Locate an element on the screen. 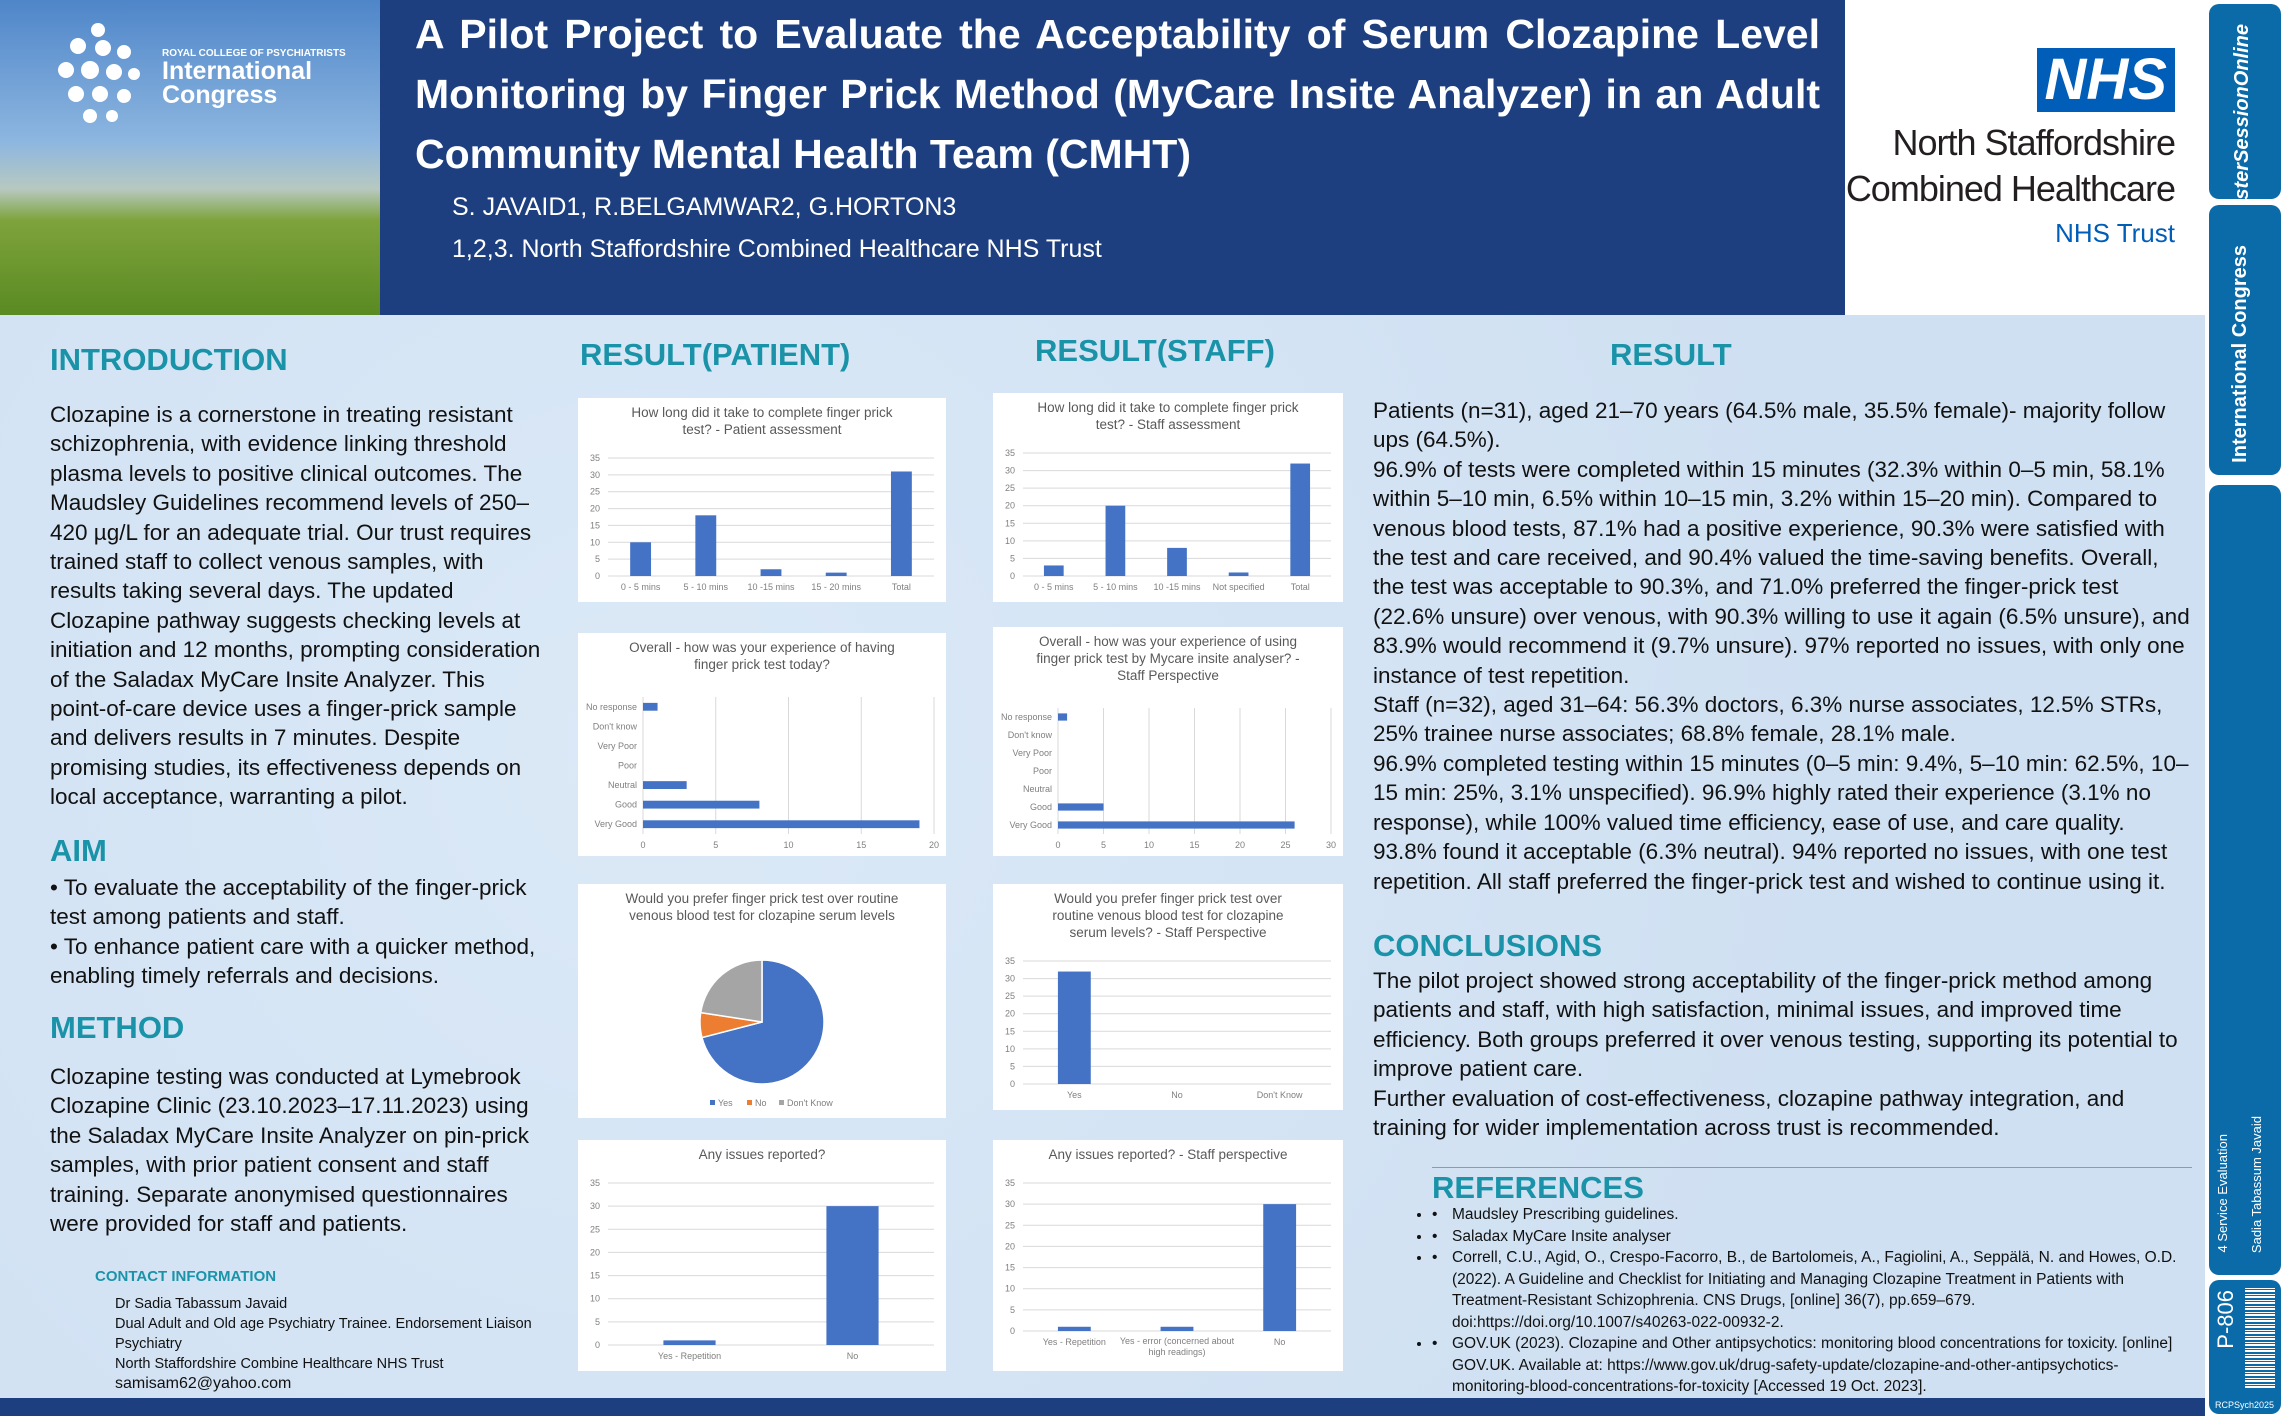 The image size is (2283, 1416). y-tick-label: Poor is located at coordinates (1042, 771).